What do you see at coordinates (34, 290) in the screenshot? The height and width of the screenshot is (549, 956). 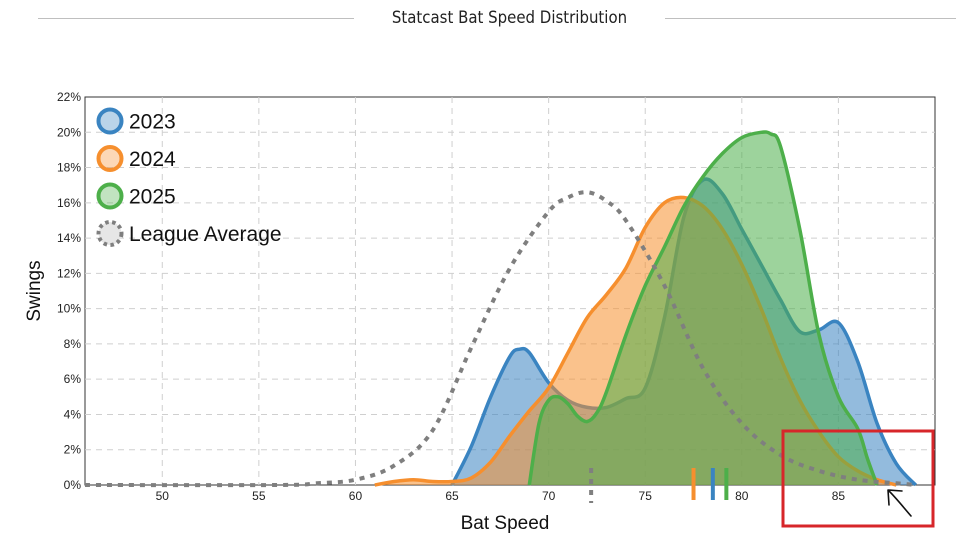 I see `y-axis-label: Swings` at bounding box center [34, 290].